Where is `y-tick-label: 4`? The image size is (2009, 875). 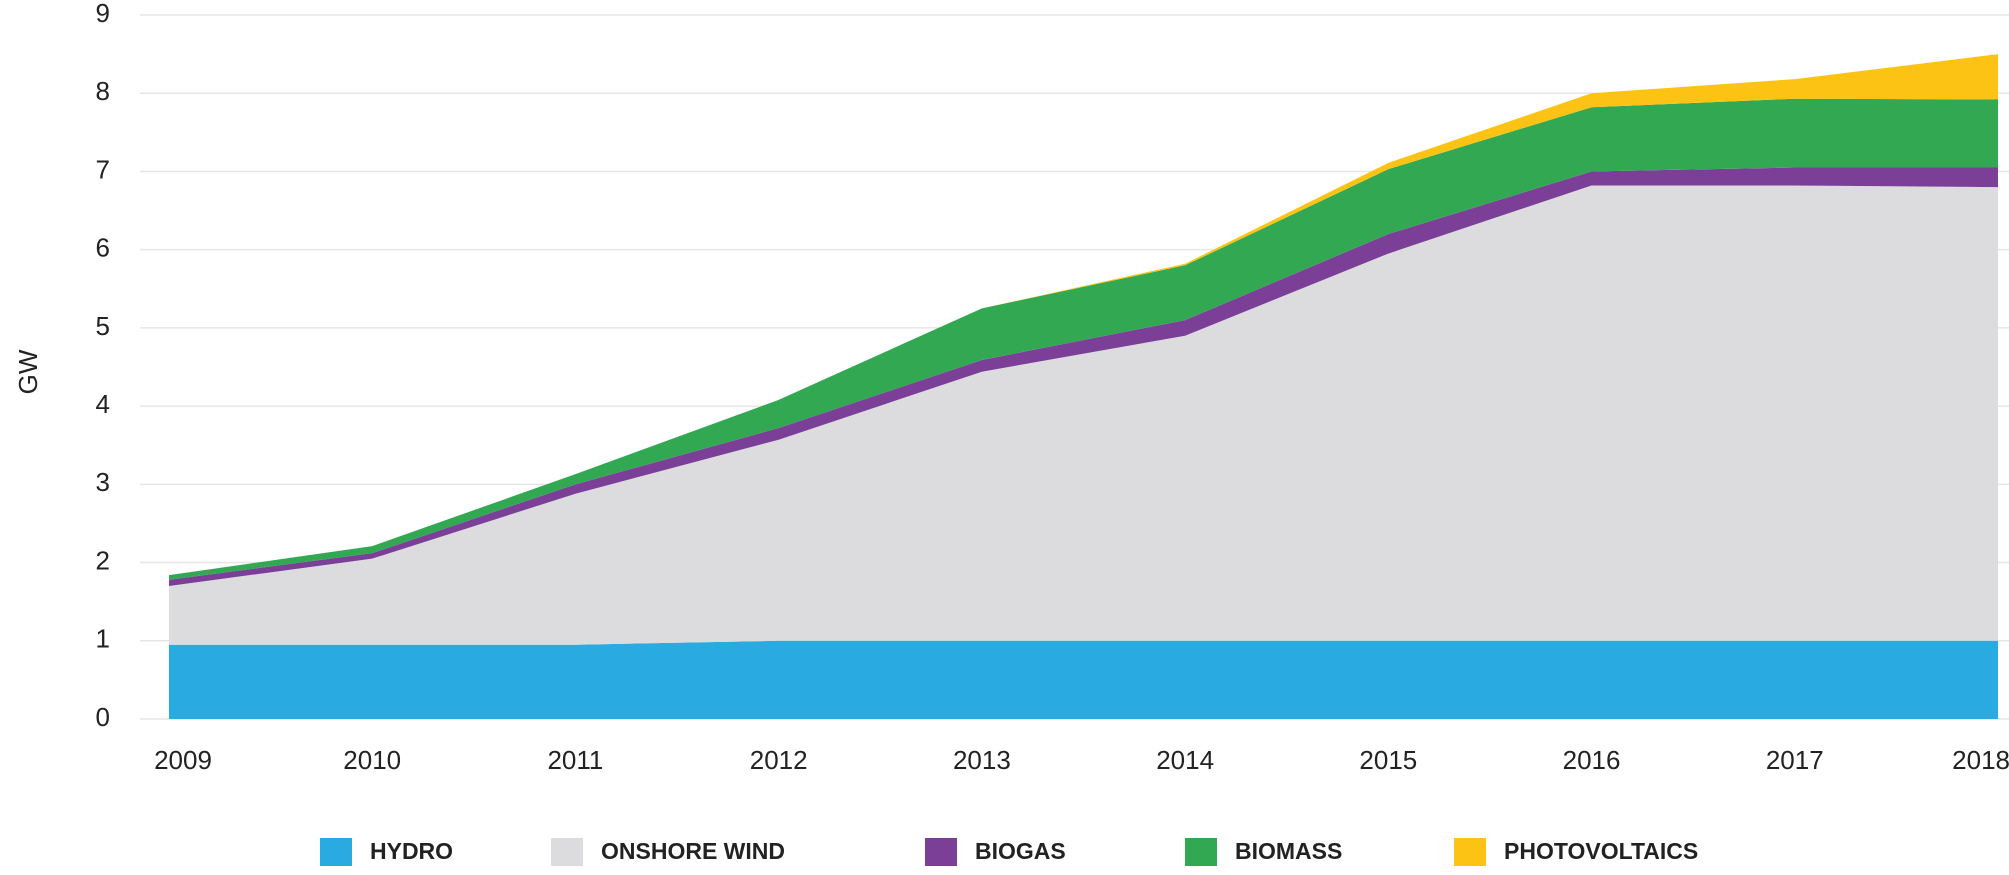 y-tick-label: 4 is located at coordinates (103, 404).